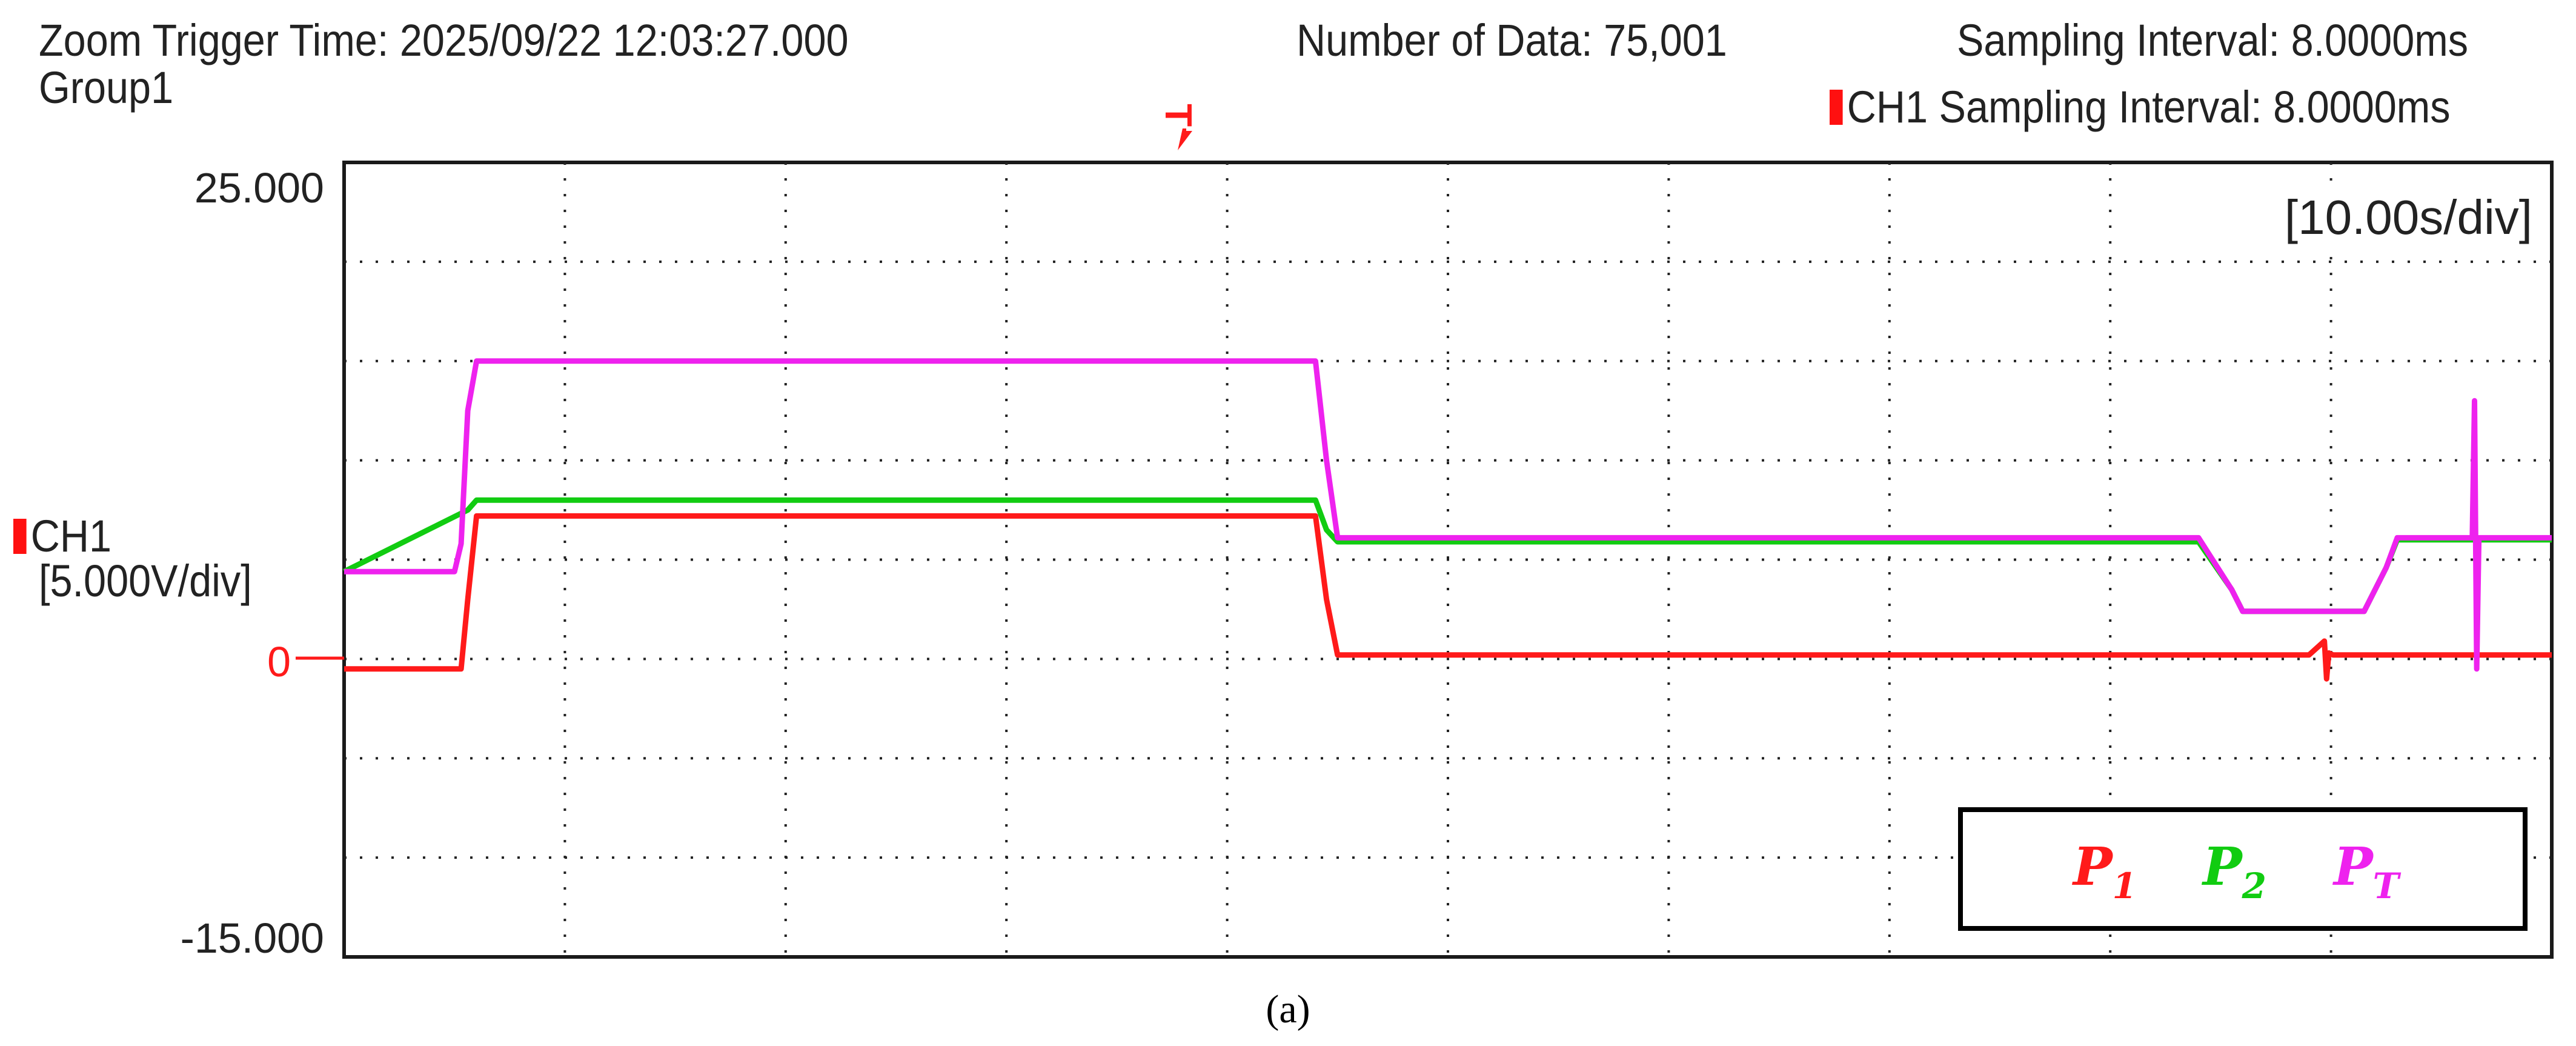 The image size is (2576, 1046). What do you see at coordinates (1288, 1009) in the screenshot?
I see `figure-caption: (a)` at bounding box center [1288, 1009].